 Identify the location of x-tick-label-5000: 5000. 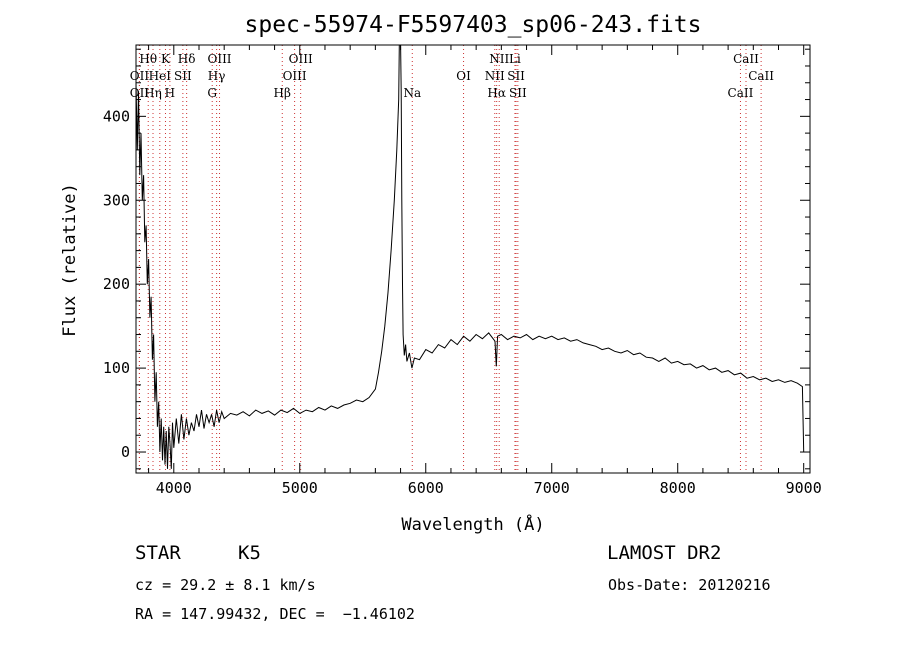
(300, 488).